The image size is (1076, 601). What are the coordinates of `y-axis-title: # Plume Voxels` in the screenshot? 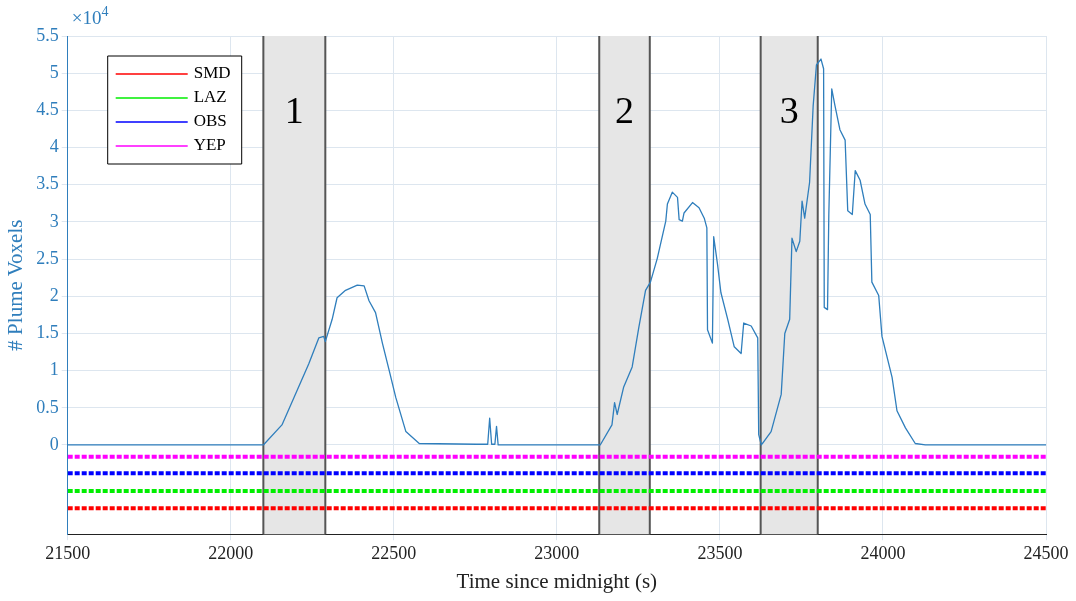 It's located at (15, 285).